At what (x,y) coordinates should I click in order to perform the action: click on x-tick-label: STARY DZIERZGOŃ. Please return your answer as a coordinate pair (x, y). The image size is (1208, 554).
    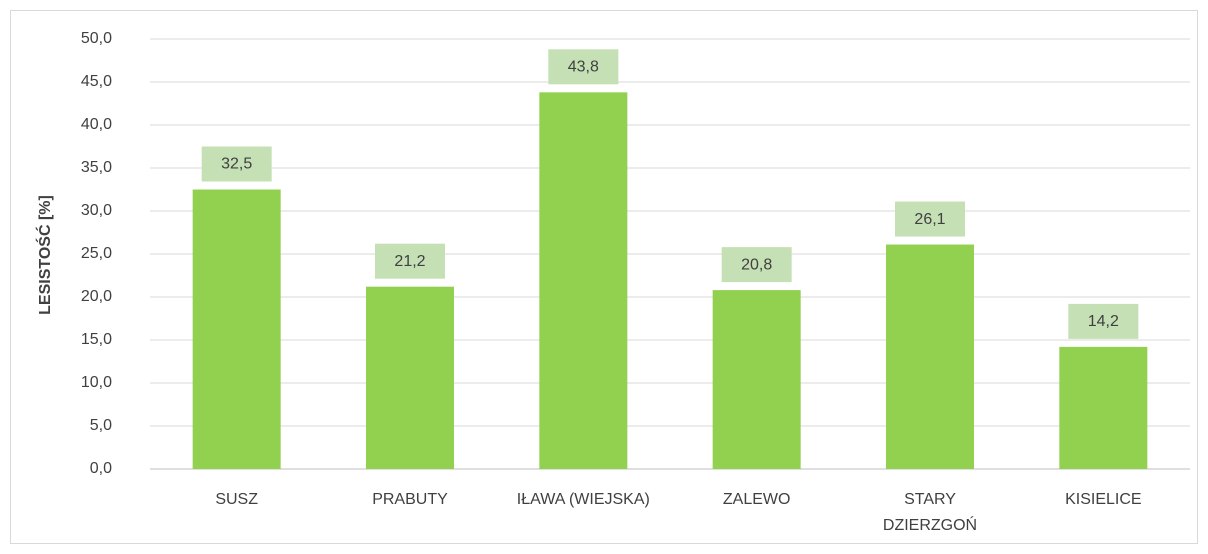
    Looking at the image, I should click on (930, 512).